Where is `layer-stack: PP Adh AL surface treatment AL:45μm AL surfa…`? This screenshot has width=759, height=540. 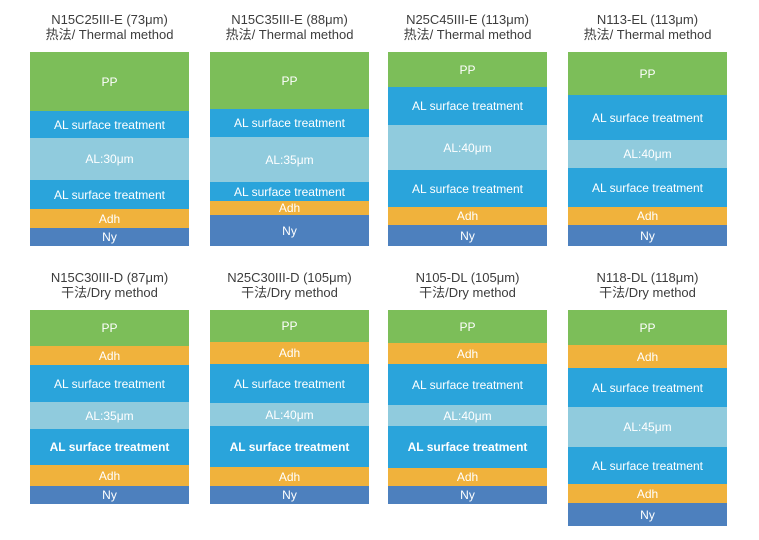
layer-stack: PP Adh AL surface treatment AL:45μm AL surfa… is located at coordinates (647, 418).